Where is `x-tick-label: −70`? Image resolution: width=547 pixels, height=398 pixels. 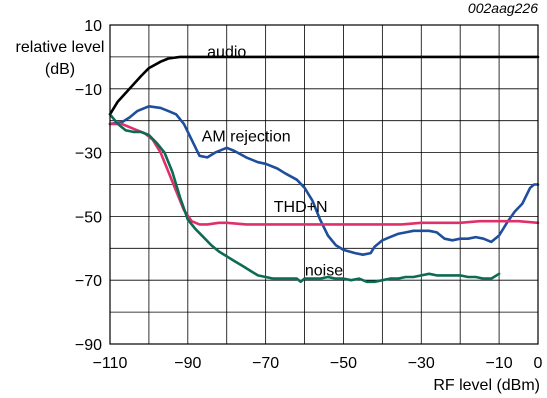
x-tick-label: −70 is located at coordinates (265, 363).